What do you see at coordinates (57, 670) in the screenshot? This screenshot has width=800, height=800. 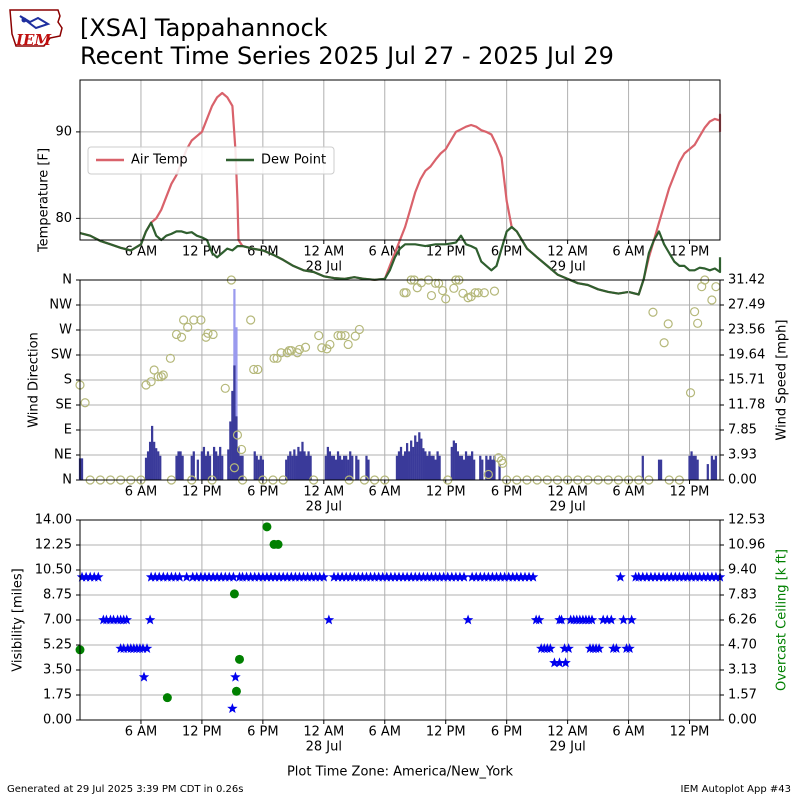 I see `vis-y-tick-label: 3.50` at bounding box center [57, 670].